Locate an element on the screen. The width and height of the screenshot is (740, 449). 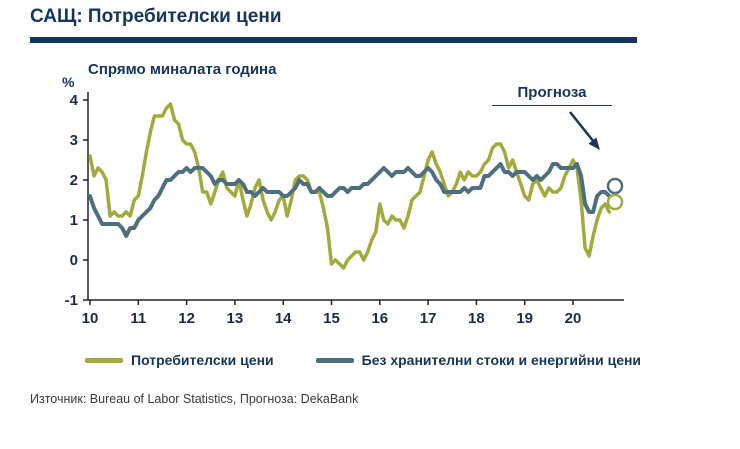
svg-text: 14 is located at coordinates (283, 318).